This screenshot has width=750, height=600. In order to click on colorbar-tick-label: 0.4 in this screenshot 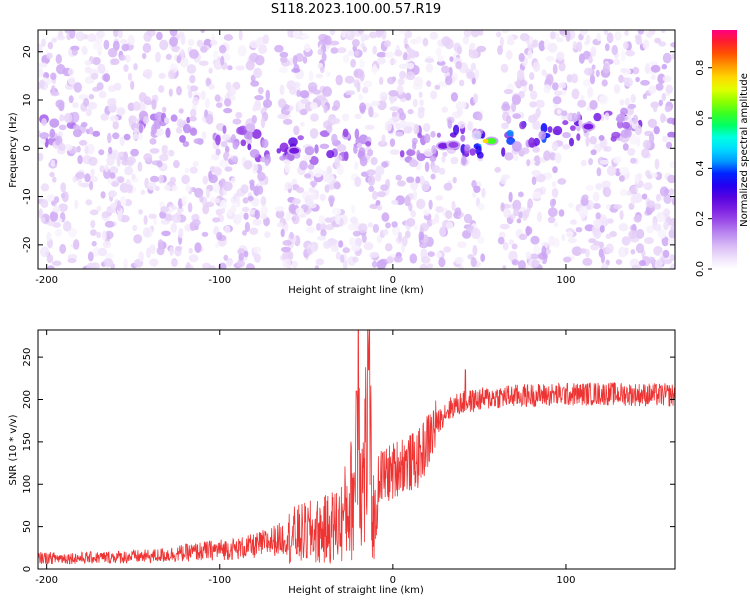, I will do `click(700, 168)`.